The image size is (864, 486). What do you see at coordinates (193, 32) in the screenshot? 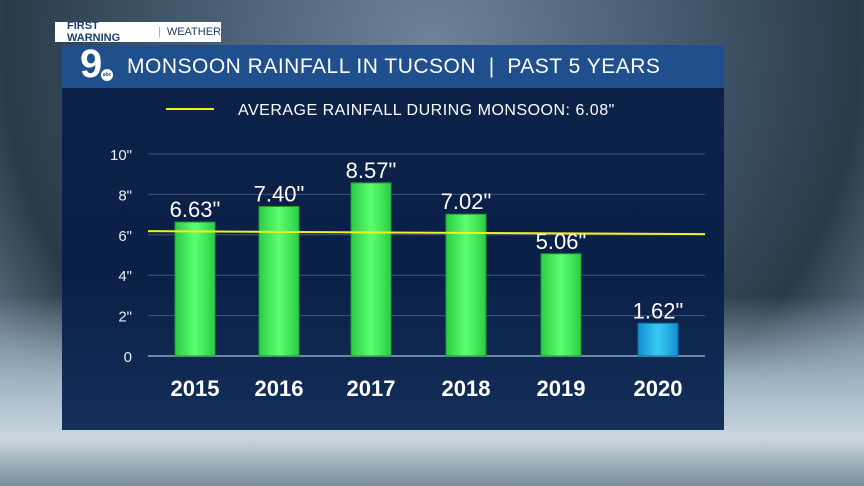
I see `tag-right: WEATHER` at bounding box center [193, 32].